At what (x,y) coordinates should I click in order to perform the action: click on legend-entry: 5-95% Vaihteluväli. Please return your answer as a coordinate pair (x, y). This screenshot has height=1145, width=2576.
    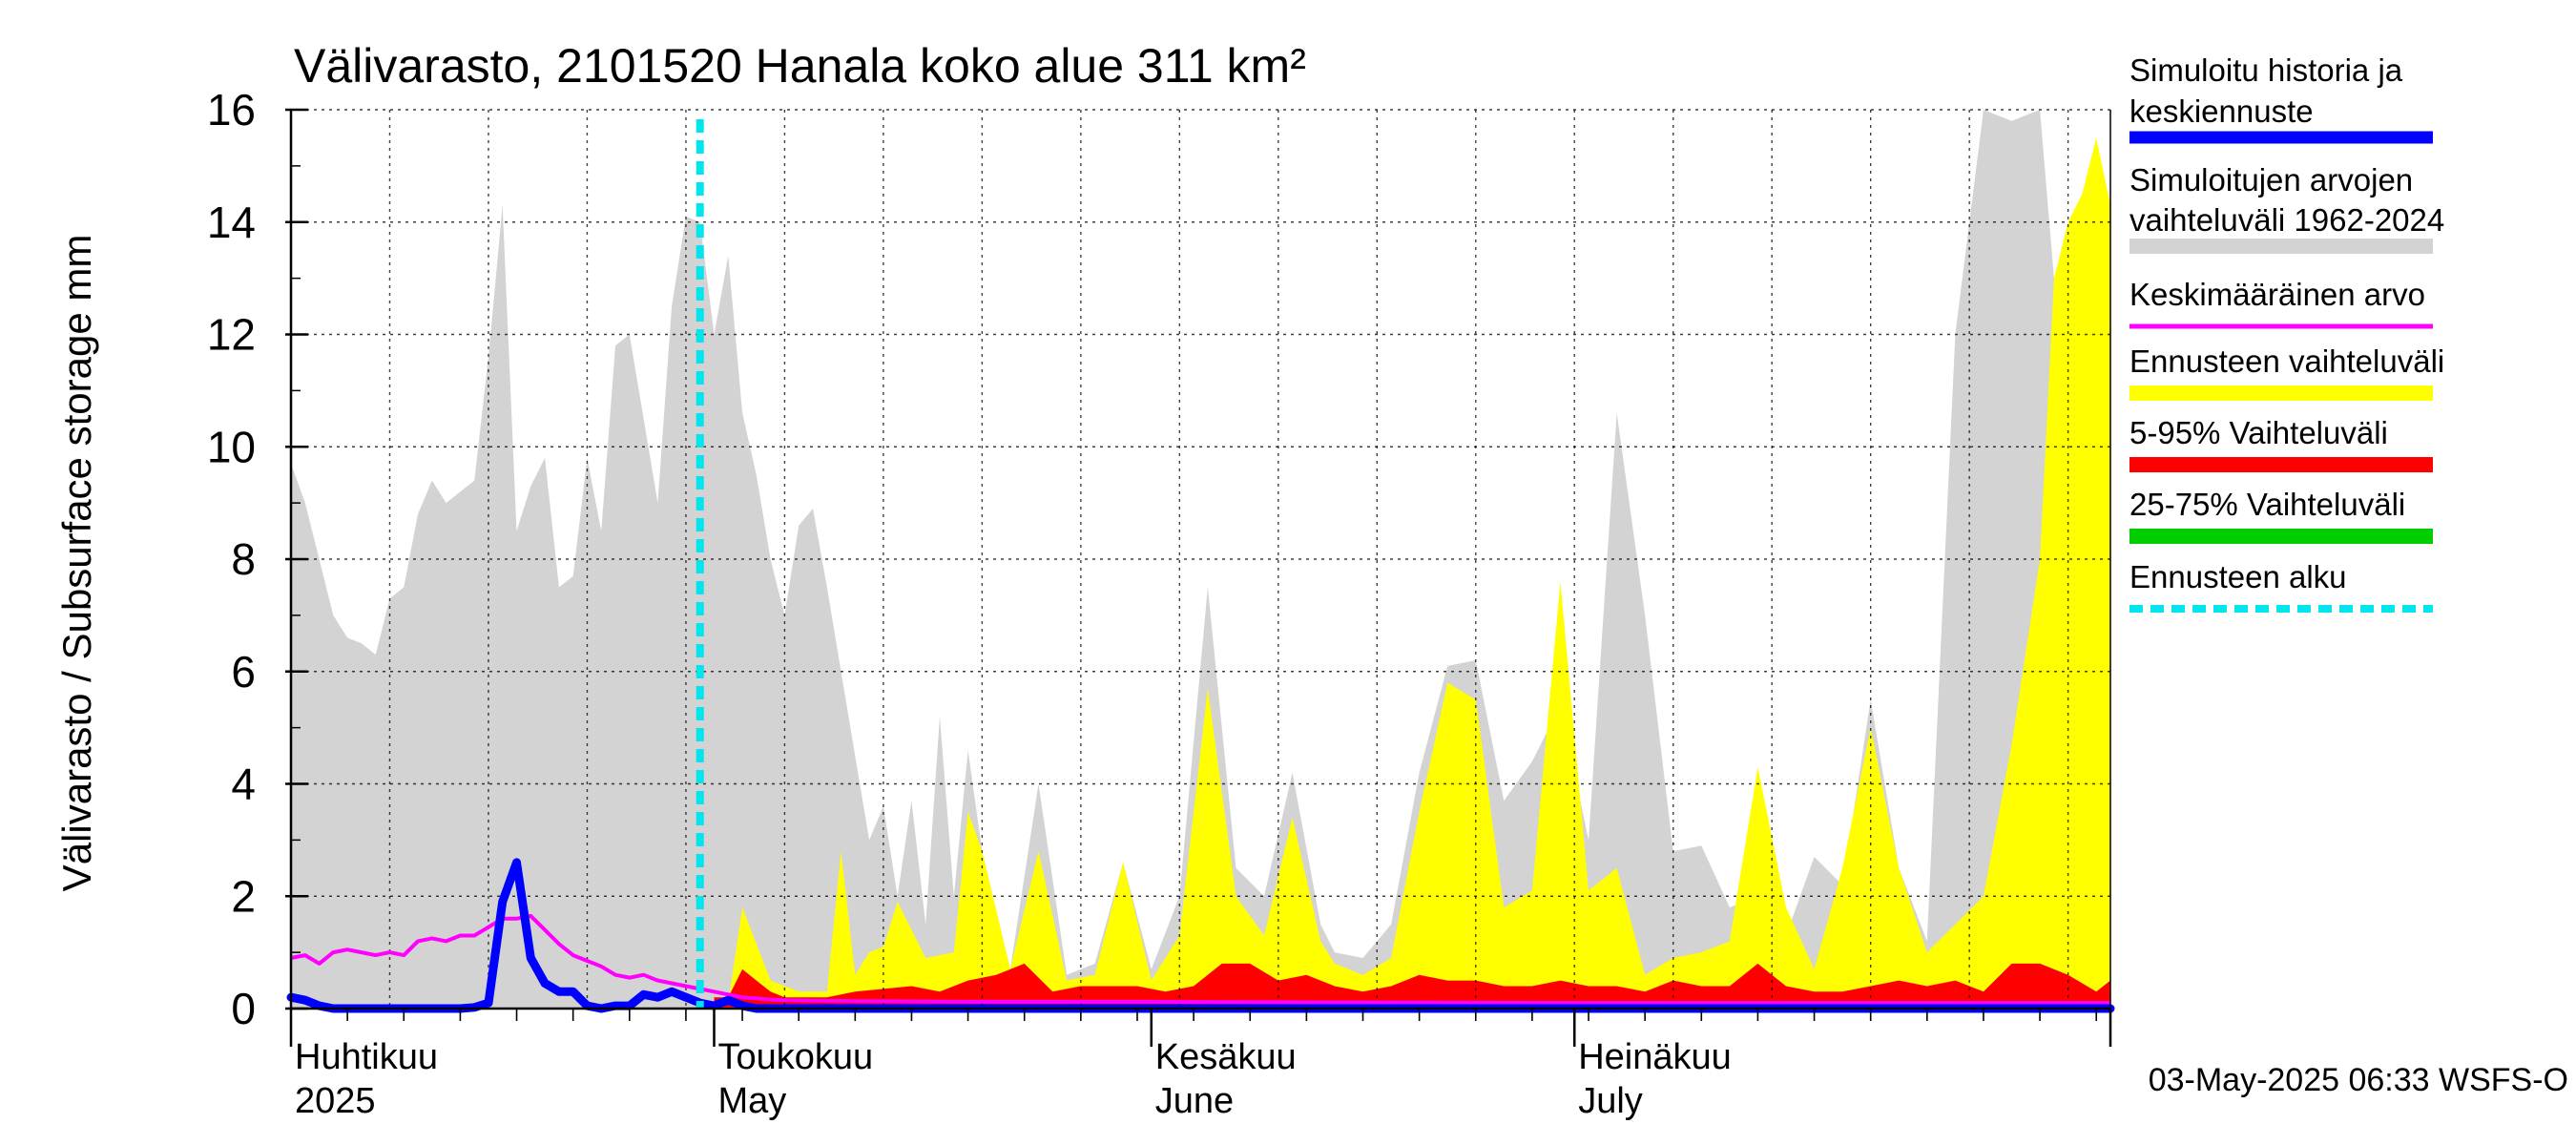
    Looking at the image, I should click on (2281, 444).